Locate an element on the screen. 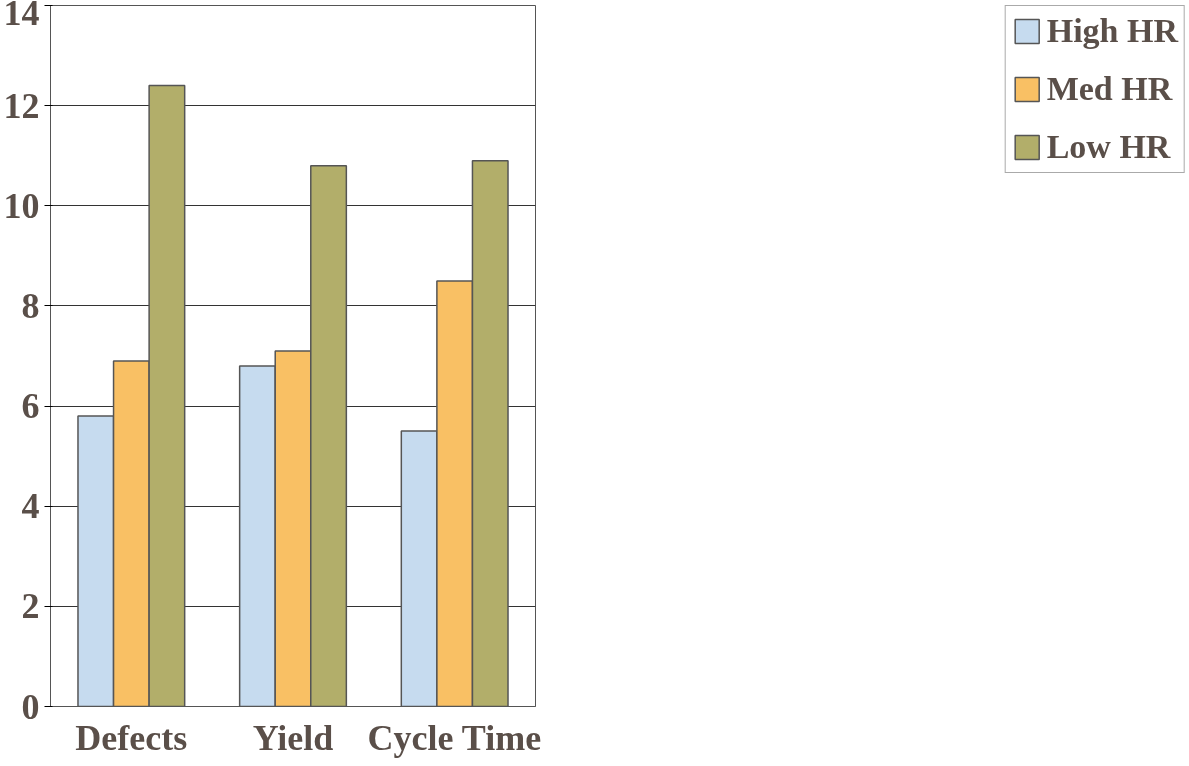  x-tick-label: Yield is located at coordinates (293, 737).